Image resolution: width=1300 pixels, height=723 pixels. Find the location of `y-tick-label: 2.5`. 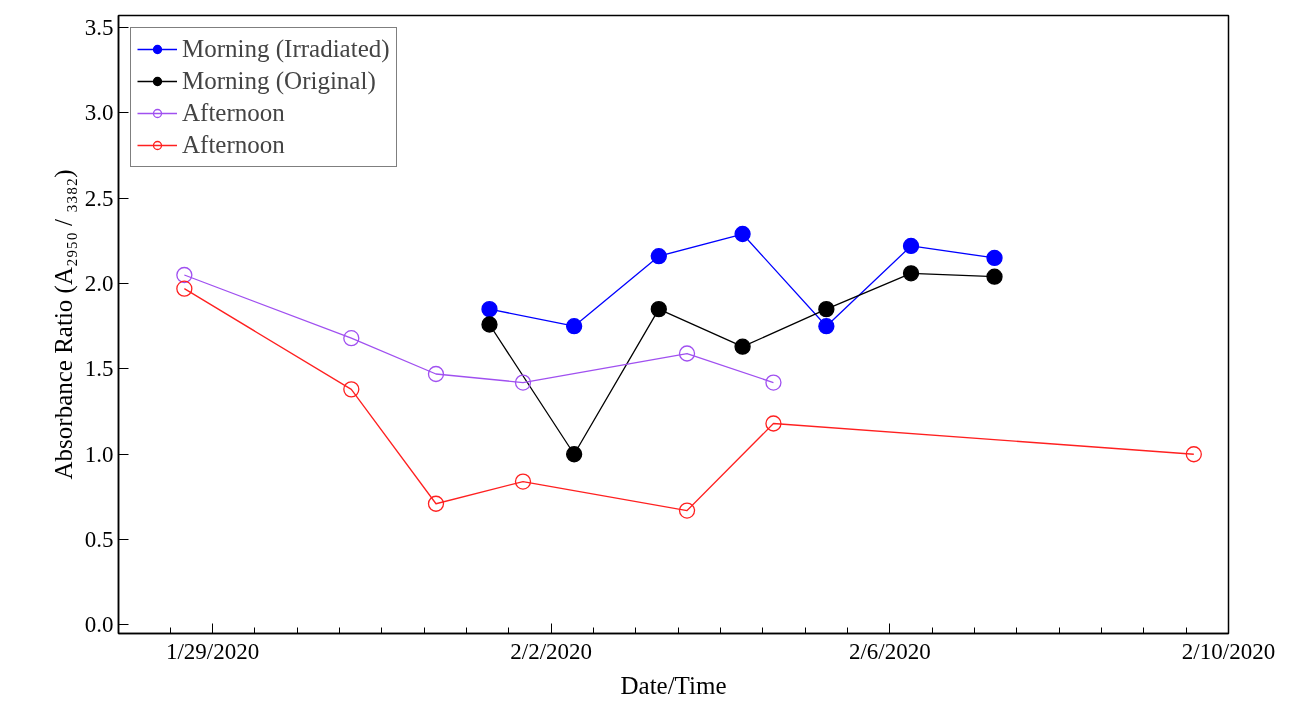

y-tick-label: 2.5 is located at coordinates (99, 198).